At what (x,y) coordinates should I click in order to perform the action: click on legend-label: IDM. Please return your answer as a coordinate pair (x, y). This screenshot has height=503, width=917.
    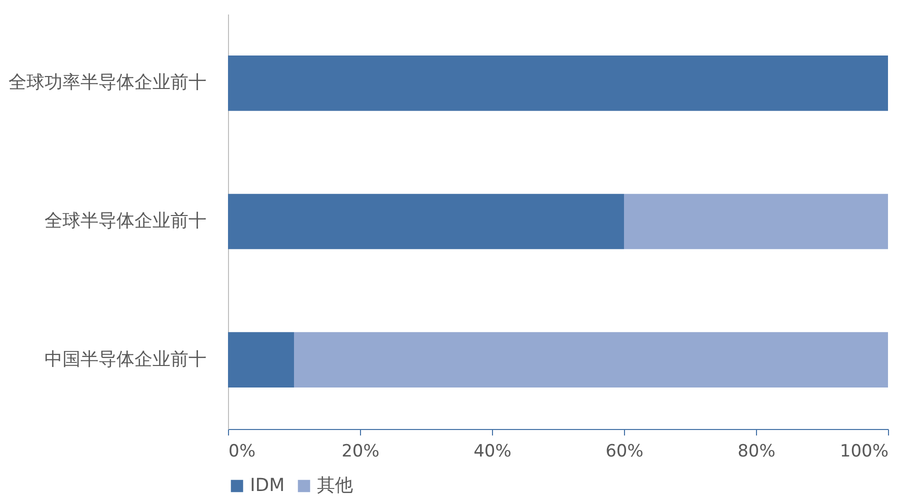
    Looking at the image, I should click on (267, 485).